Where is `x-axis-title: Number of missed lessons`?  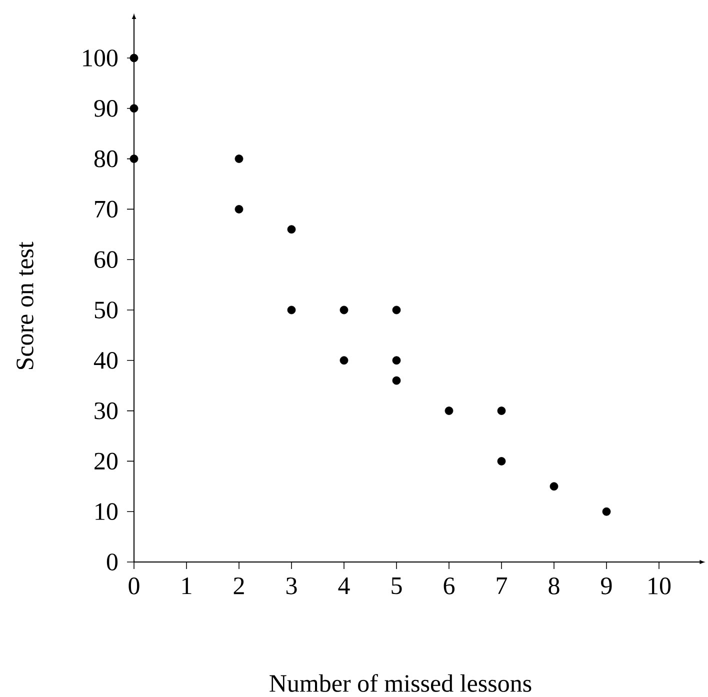
x-axis-title: Number of missed lessons is located at coordinates (401, 683).